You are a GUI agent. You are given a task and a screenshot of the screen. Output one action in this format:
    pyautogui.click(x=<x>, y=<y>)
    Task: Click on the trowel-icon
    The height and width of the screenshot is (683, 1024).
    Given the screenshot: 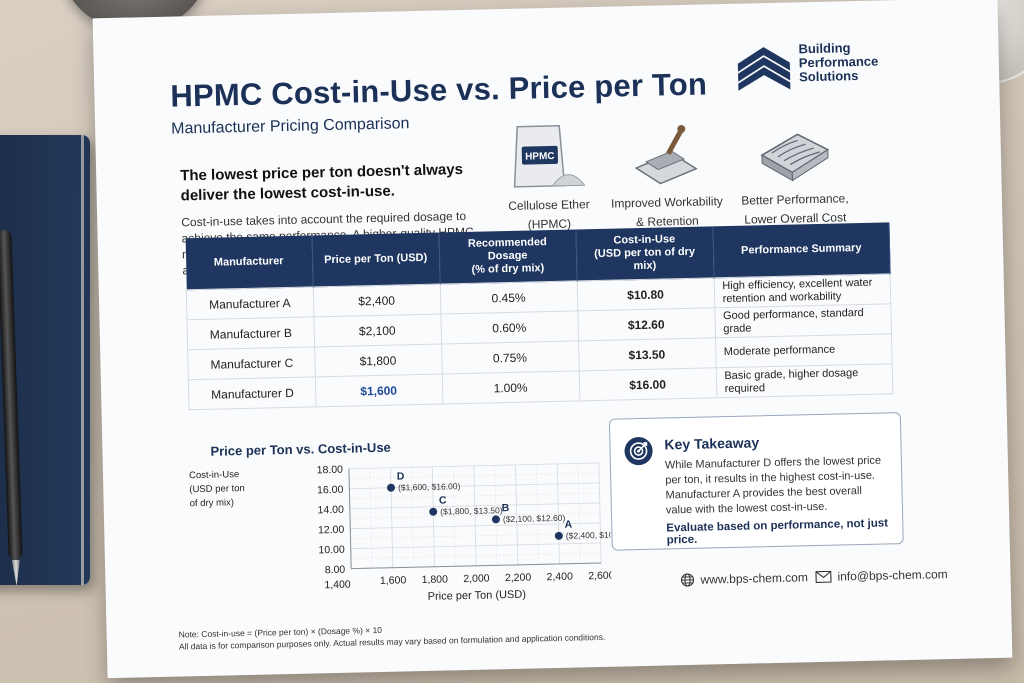 What is the action you would take?
    pyautogui.click(x=666, y=155)
    